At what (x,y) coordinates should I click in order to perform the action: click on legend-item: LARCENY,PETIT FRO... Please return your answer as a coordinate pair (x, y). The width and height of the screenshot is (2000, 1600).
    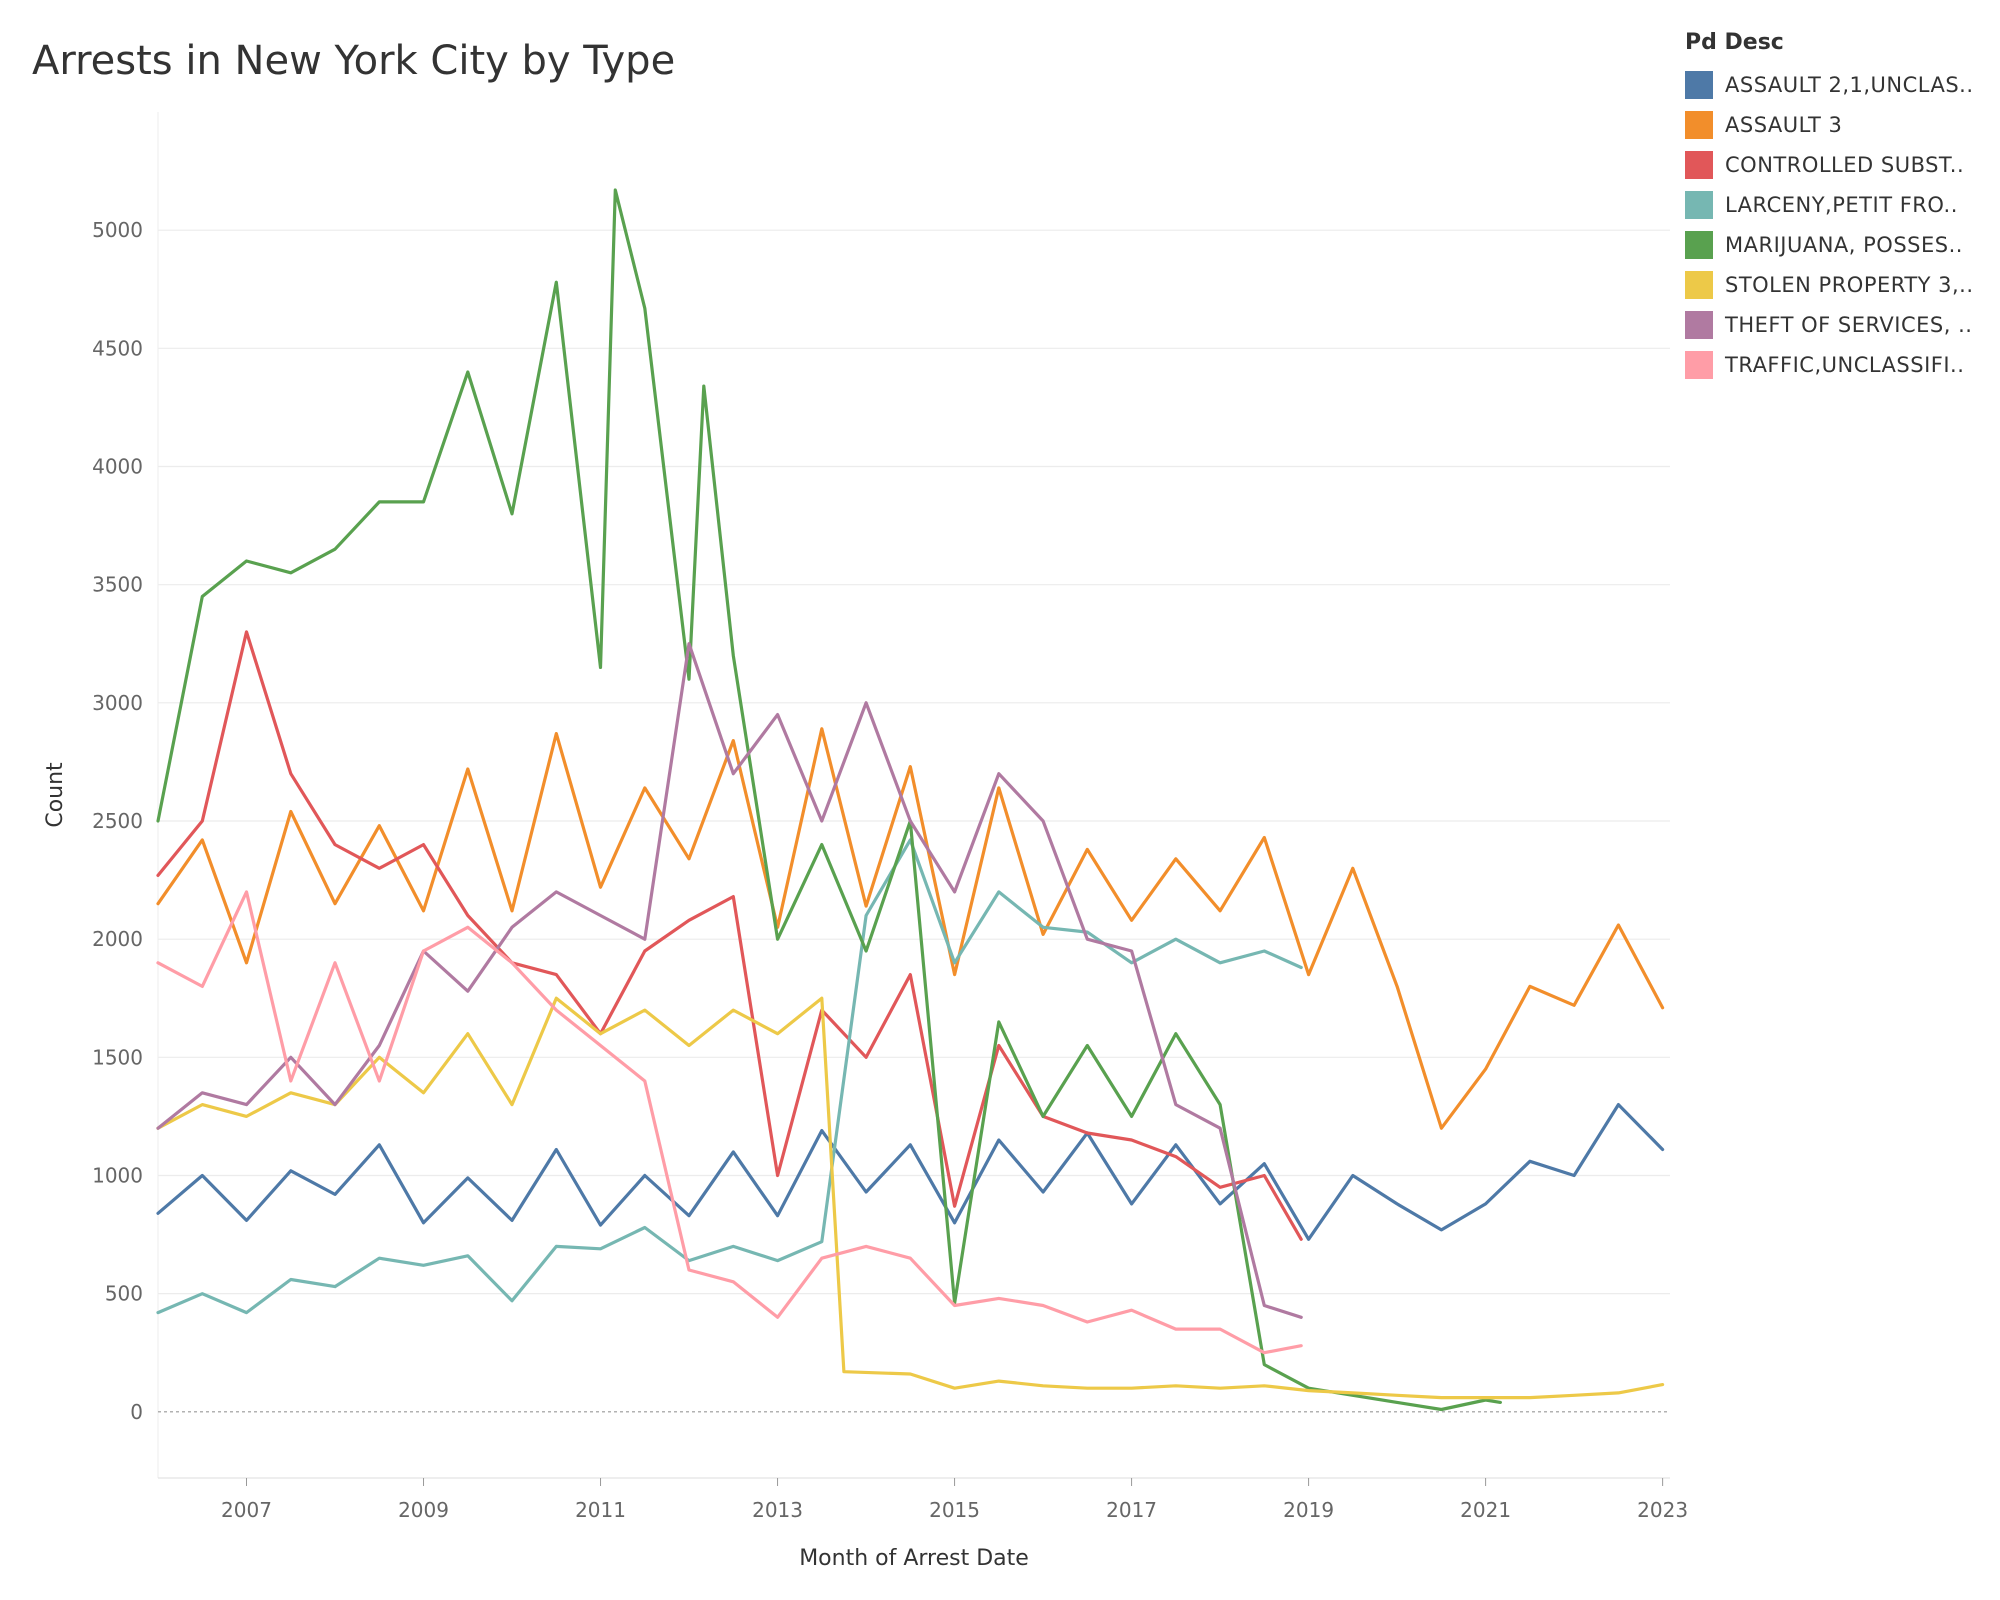
    Looking at the image, I should click on (1835, 205).